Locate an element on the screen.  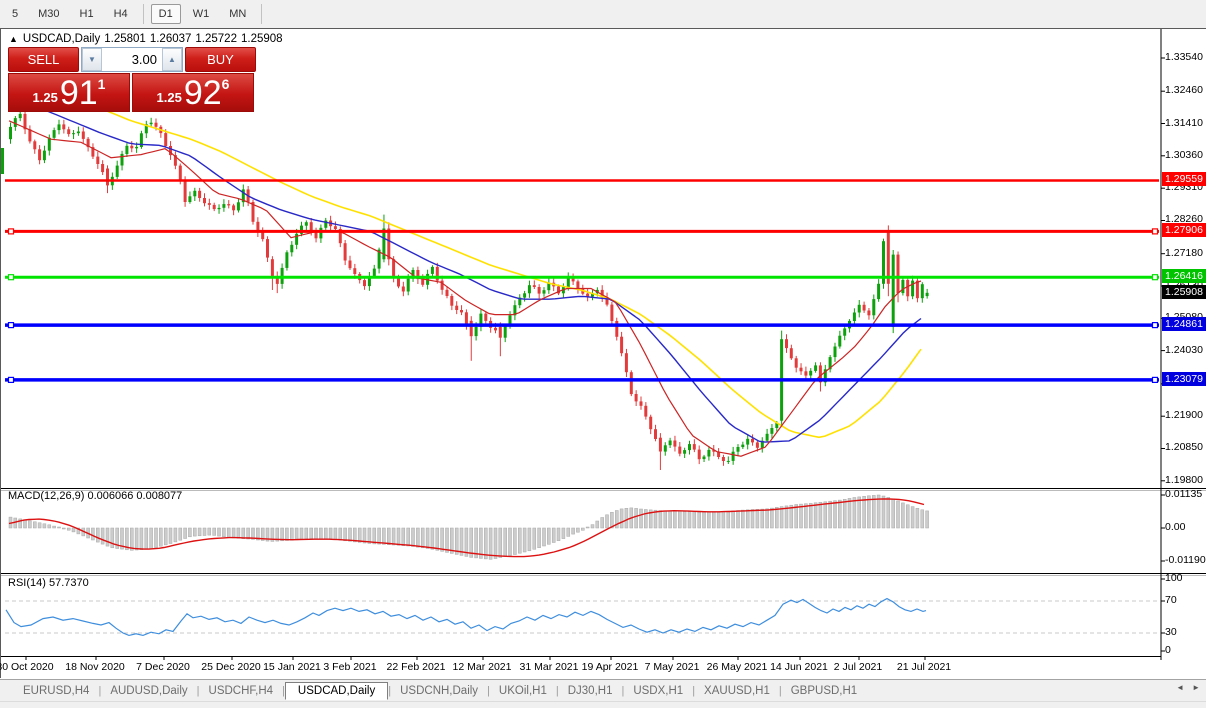
tab-usdcnh-daily: USDCNH,Daily is located at coordinates (439, 690).